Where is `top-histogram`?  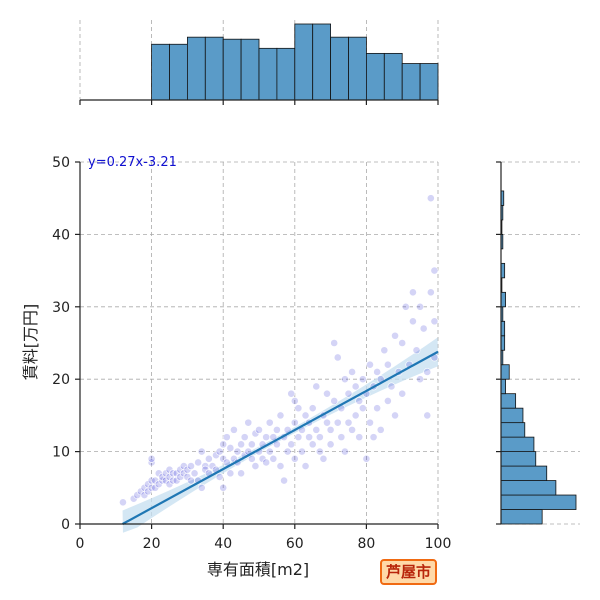
top-histogram is located at coordinates (259, 62).